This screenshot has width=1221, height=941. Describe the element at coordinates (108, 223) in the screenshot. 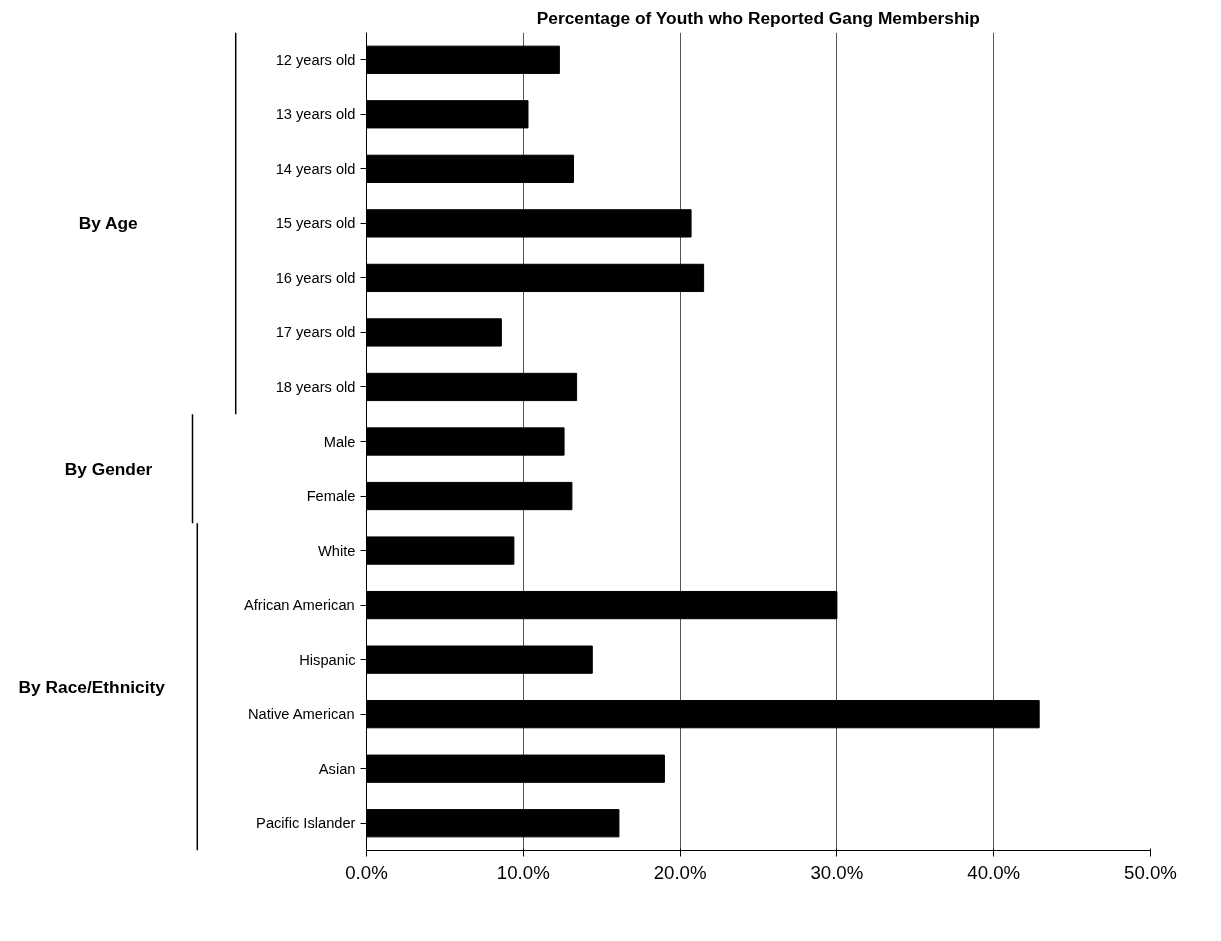

I see `text: By Age` at that location.